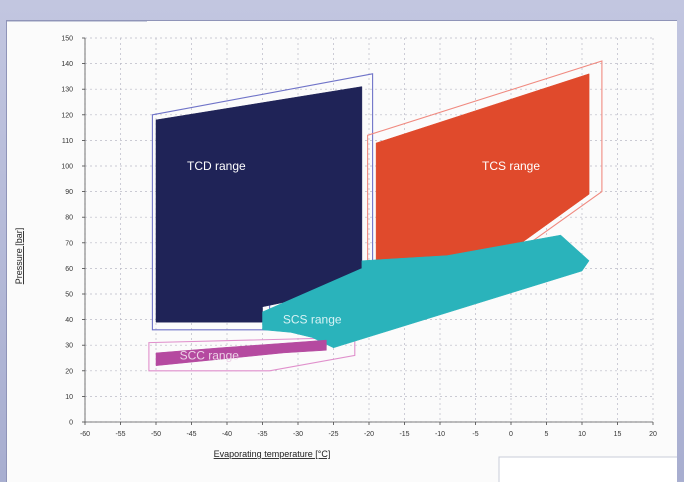  Describe the element at coordinates (426, 291) in the screenshot. I see `scs-range-area` at that location.